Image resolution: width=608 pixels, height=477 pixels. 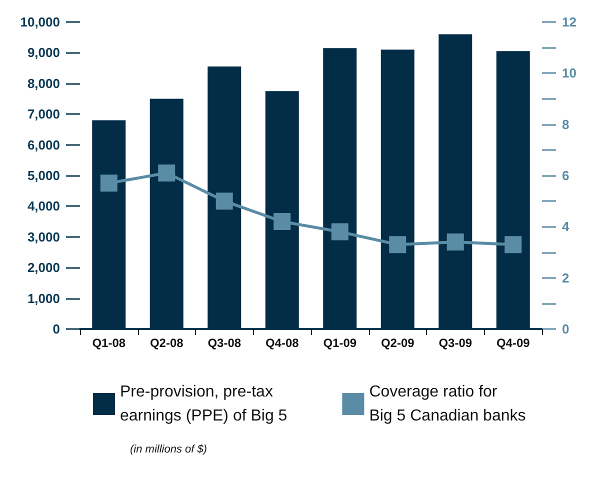 What do you see at coordinates (40, 22) in the screenshot?
I see `y-tick-label: 10,000` at bounding box center [40, 22].